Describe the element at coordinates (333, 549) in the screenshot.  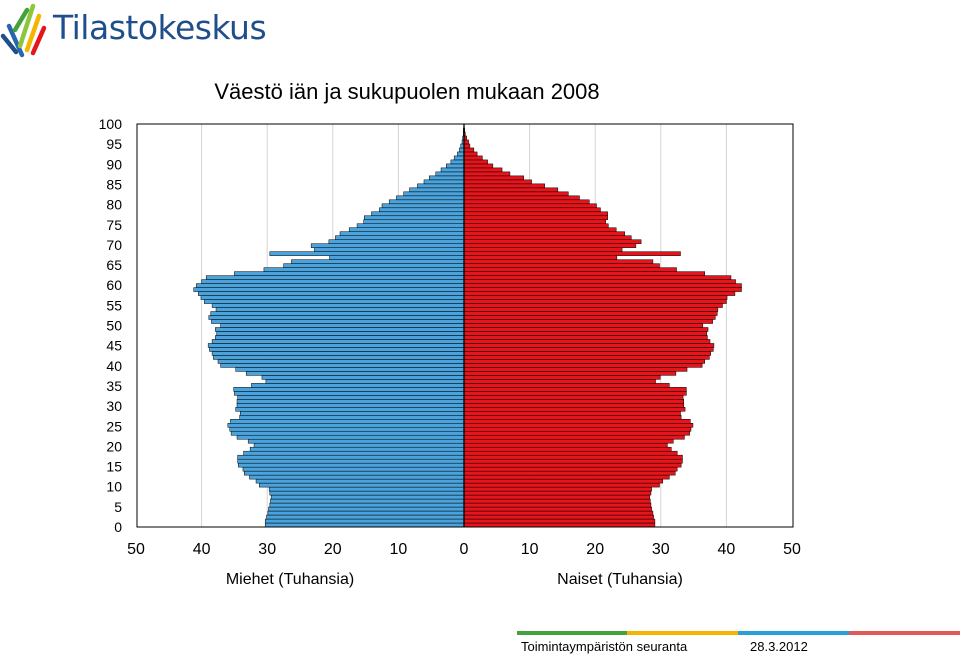
I see `x-tick-label: 20` at that location.